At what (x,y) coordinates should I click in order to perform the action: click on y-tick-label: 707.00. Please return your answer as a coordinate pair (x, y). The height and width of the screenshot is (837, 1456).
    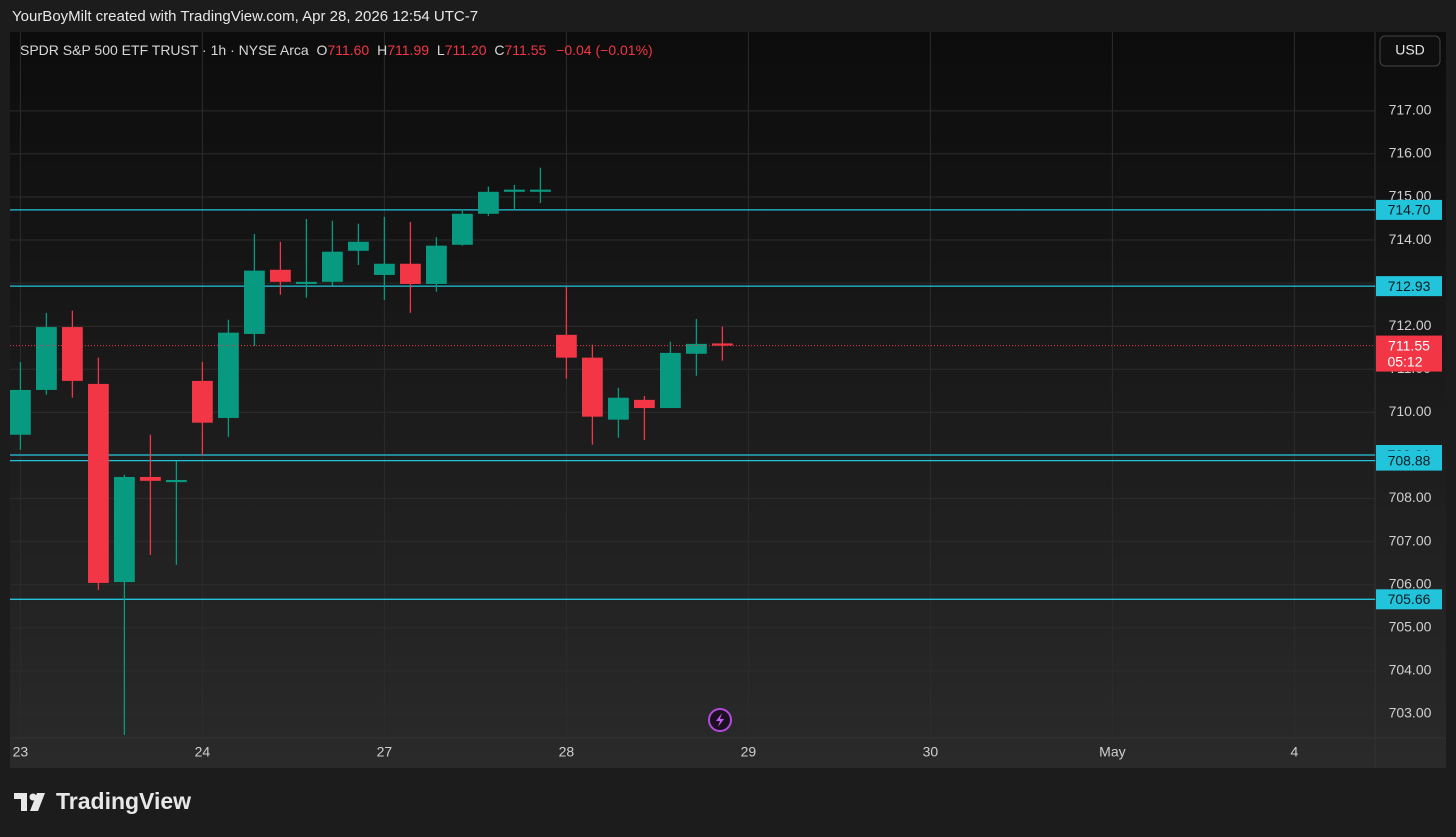
    Looking at the image, I should click on (1410, 540).